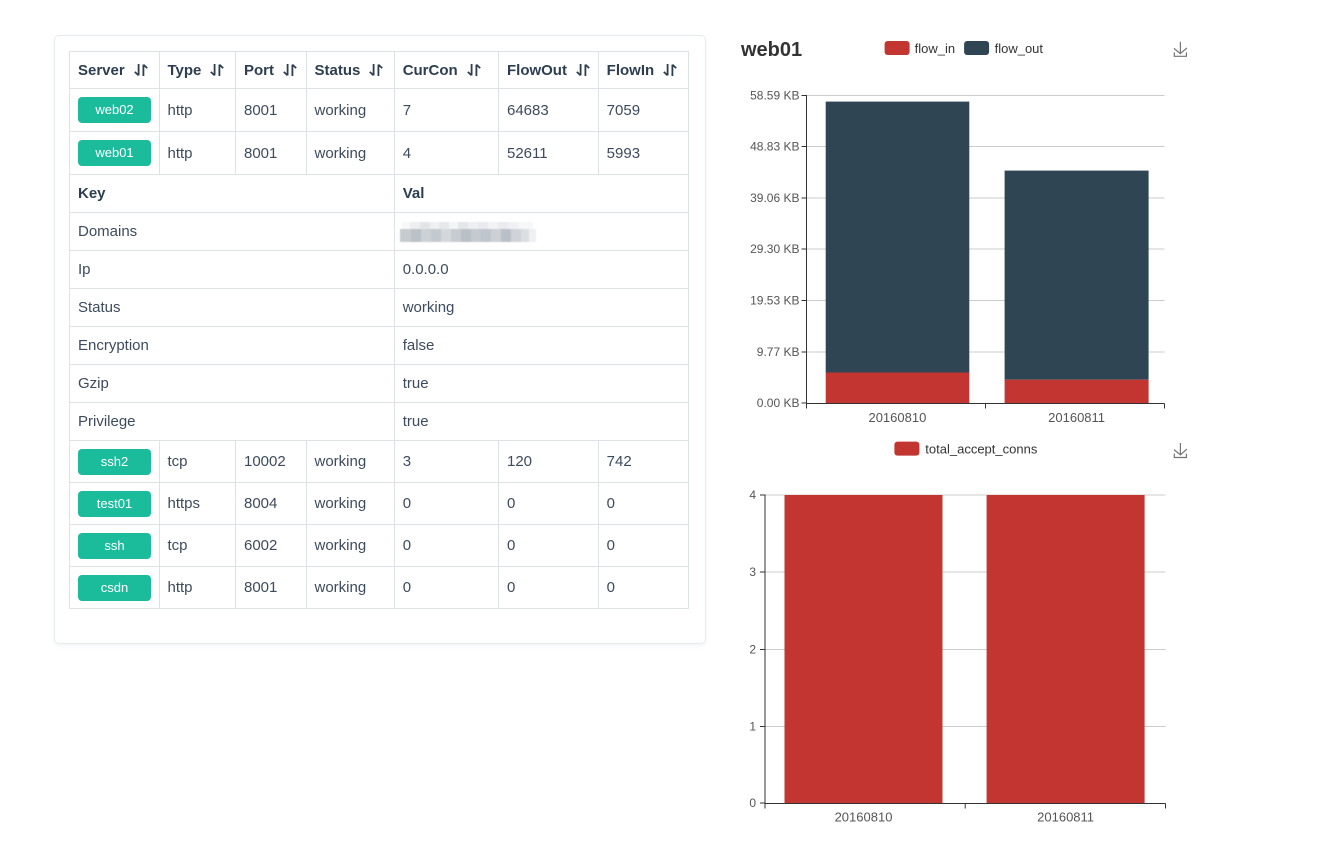 The width and height of the screenshot is (1339, 860). I want to click on svg-text: flow_in, so click(935, 48).